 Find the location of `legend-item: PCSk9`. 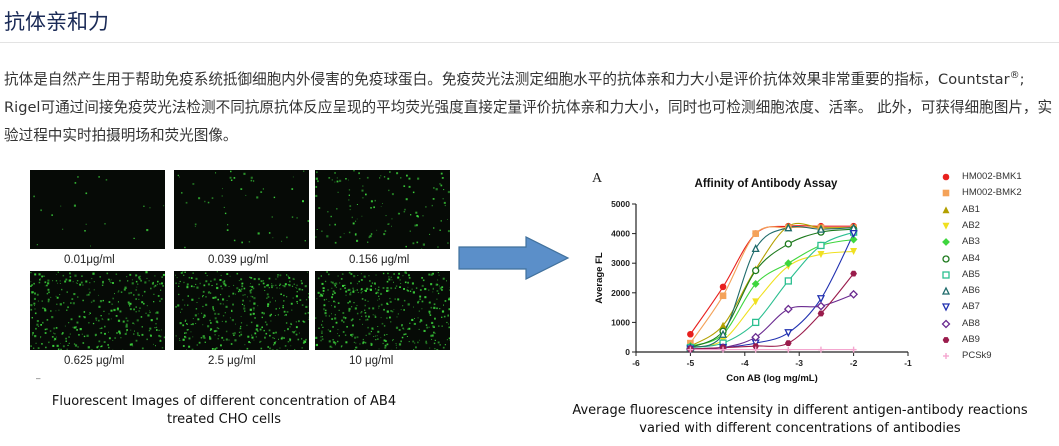

legend-item: PCSk9 is located at coordinates (999, 356).